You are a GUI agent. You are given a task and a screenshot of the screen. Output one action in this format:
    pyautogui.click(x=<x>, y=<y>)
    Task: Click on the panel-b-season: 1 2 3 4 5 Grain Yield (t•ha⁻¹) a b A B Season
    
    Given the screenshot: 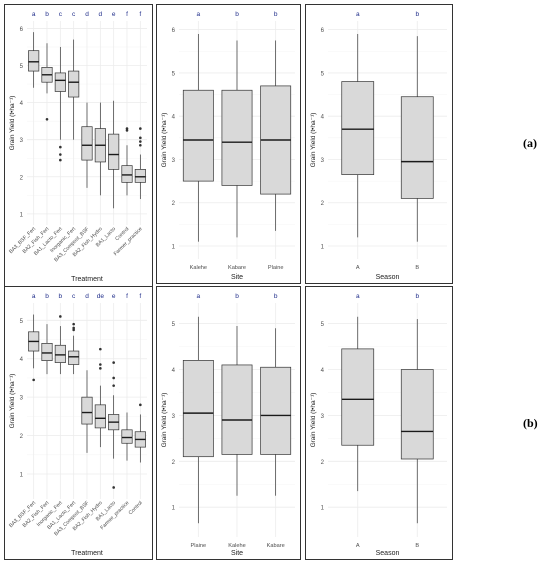 What is the action you would take?
    pyautogui.click(x=379, y=423)
    